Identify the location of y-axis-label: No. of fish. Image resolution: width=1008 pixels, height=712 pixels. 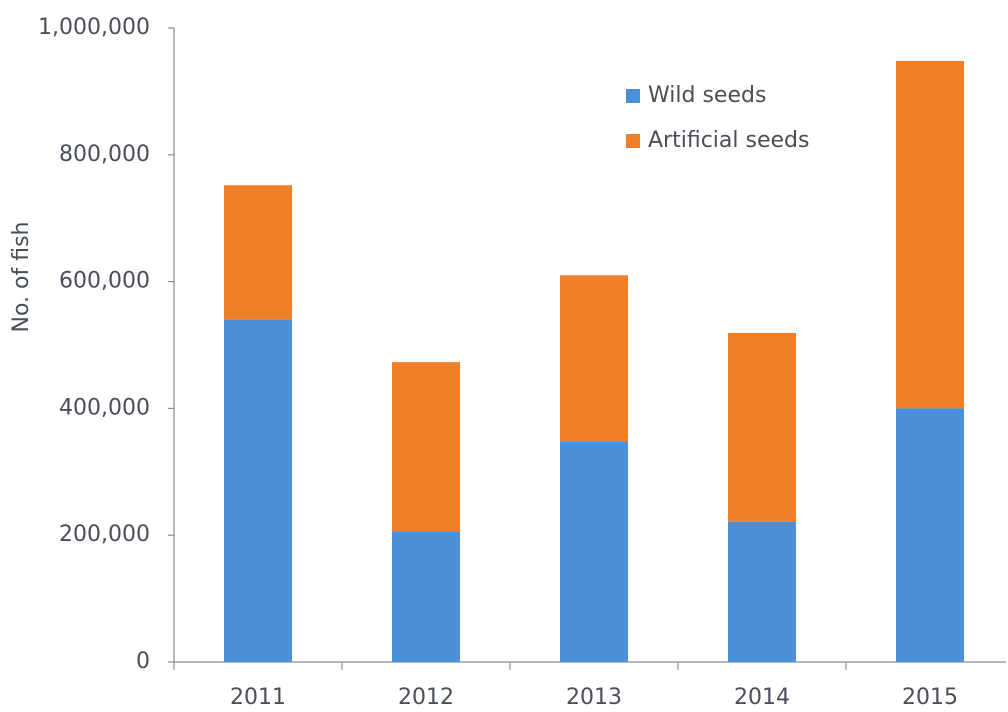
(21, 277).